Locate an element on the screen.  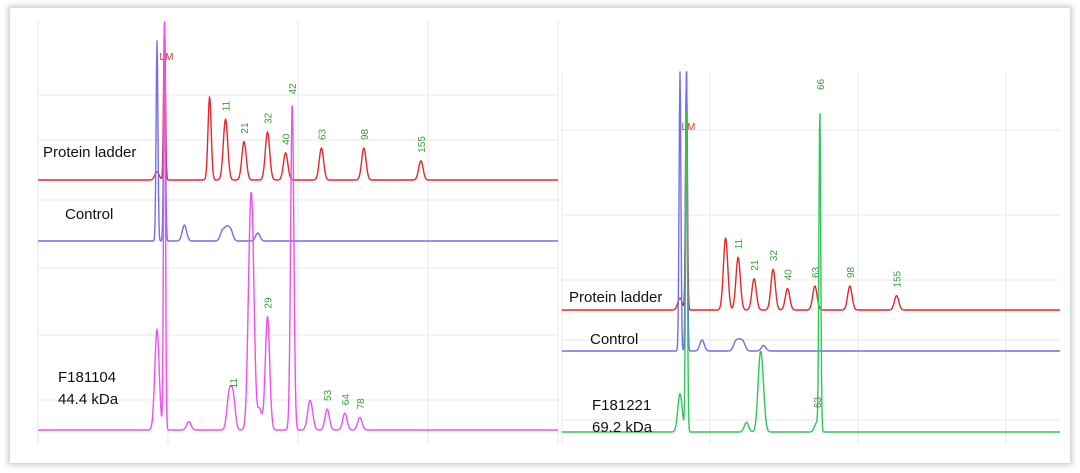
right-trace-label-f181221-0: F181221 is located at coordinates (621, 405).